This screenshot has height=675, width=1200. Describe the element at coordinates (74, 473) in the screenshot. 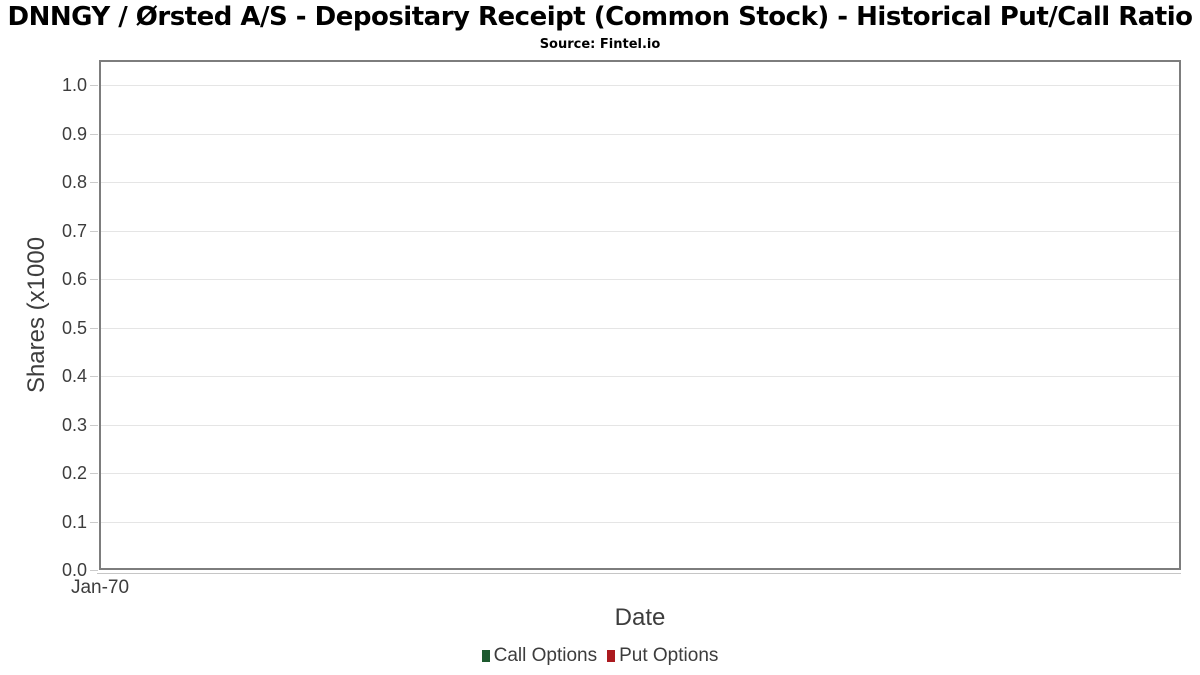

I see `y-tick-label: 0.2` at that location.